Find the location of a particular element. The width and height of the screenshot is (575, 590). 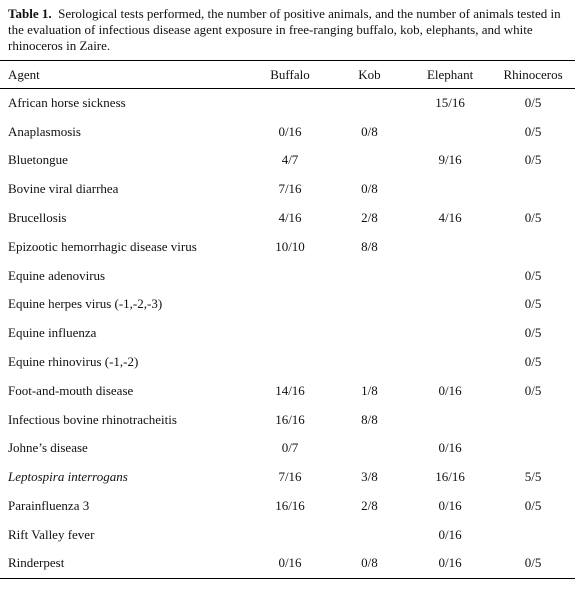

table-row: Anaplasmosis 0/16 0/8 0/5 is located at coordinates (287, 131).